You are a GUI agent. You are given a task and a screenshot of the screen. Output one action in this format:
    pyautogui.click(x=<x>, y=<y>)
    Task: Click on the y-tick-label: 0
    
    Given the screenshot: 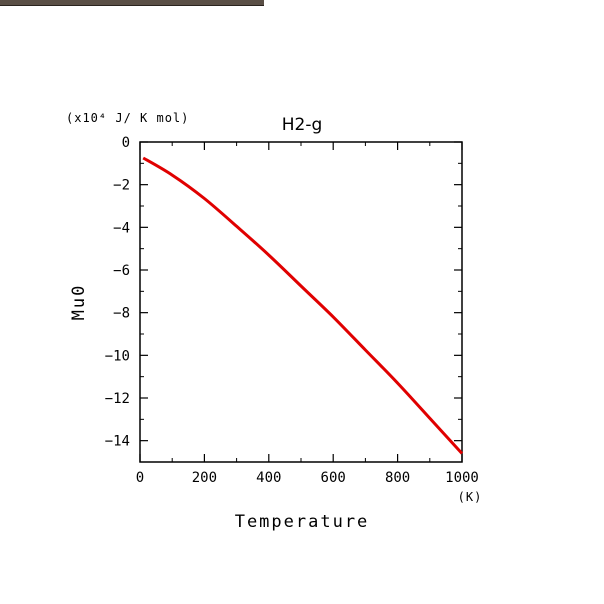 What is the action you would take?
    pyautogui.click(x=126, y=143)
    